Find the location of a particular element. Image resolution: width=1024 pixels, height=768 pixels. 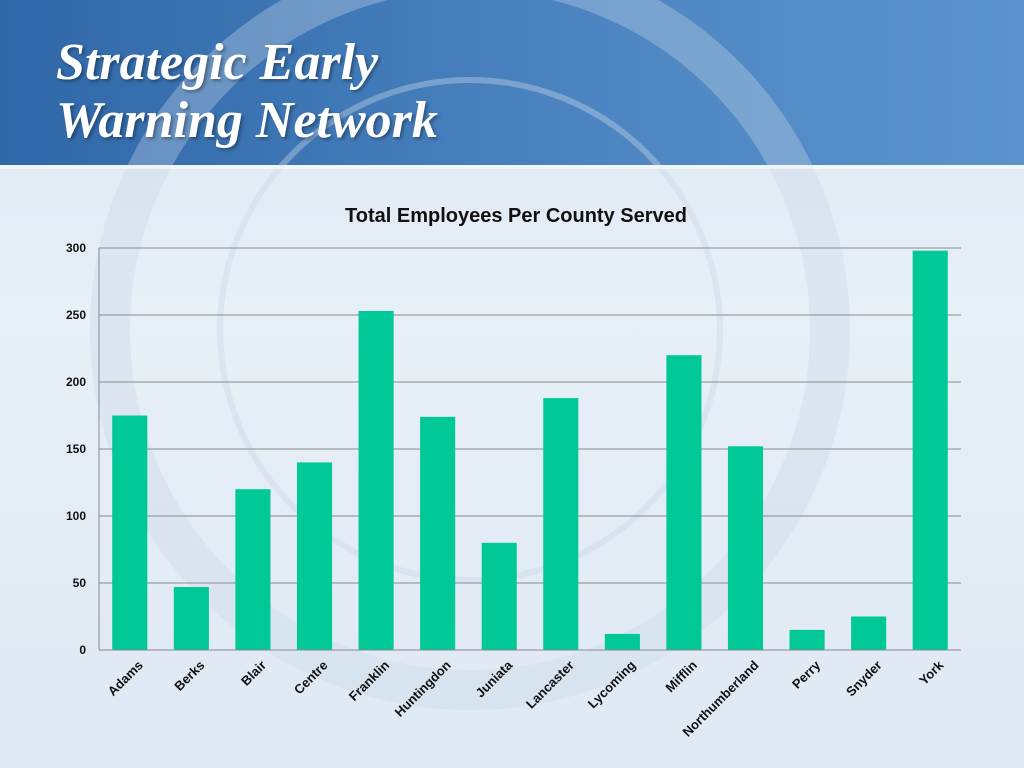

x-tick-label: Centre is located at coordinates (311, 678).